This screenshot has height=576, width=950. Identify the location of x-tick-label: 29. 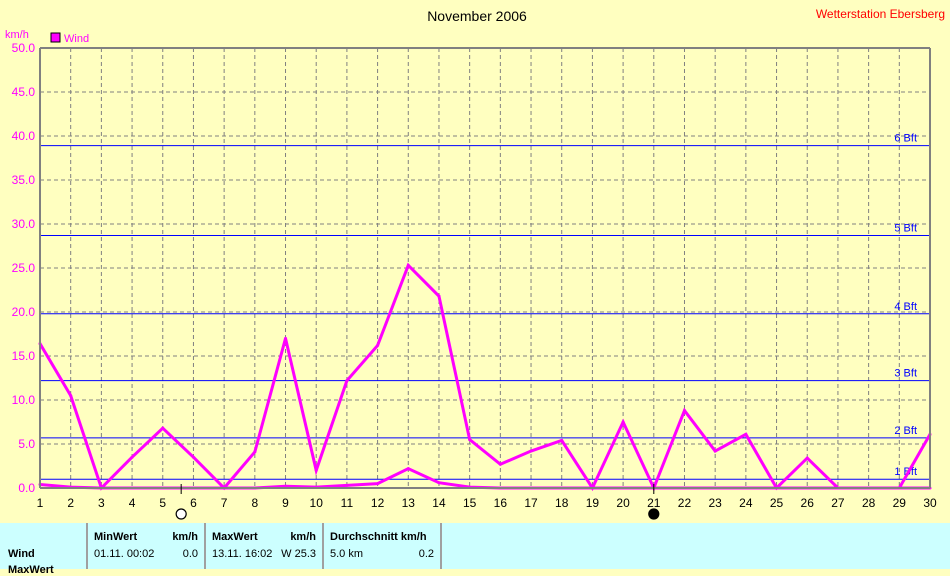
(900, 503).